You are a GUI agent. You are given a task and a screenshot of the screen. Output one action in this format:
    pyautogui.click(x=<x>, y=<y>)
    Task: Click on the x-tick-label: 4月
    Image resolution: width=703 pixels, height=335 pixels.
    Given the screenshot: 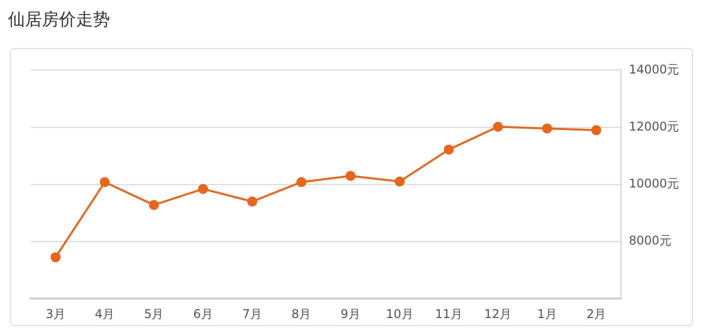 What is the action you would take?
    pyautogui.click(x=104, y=313)
    